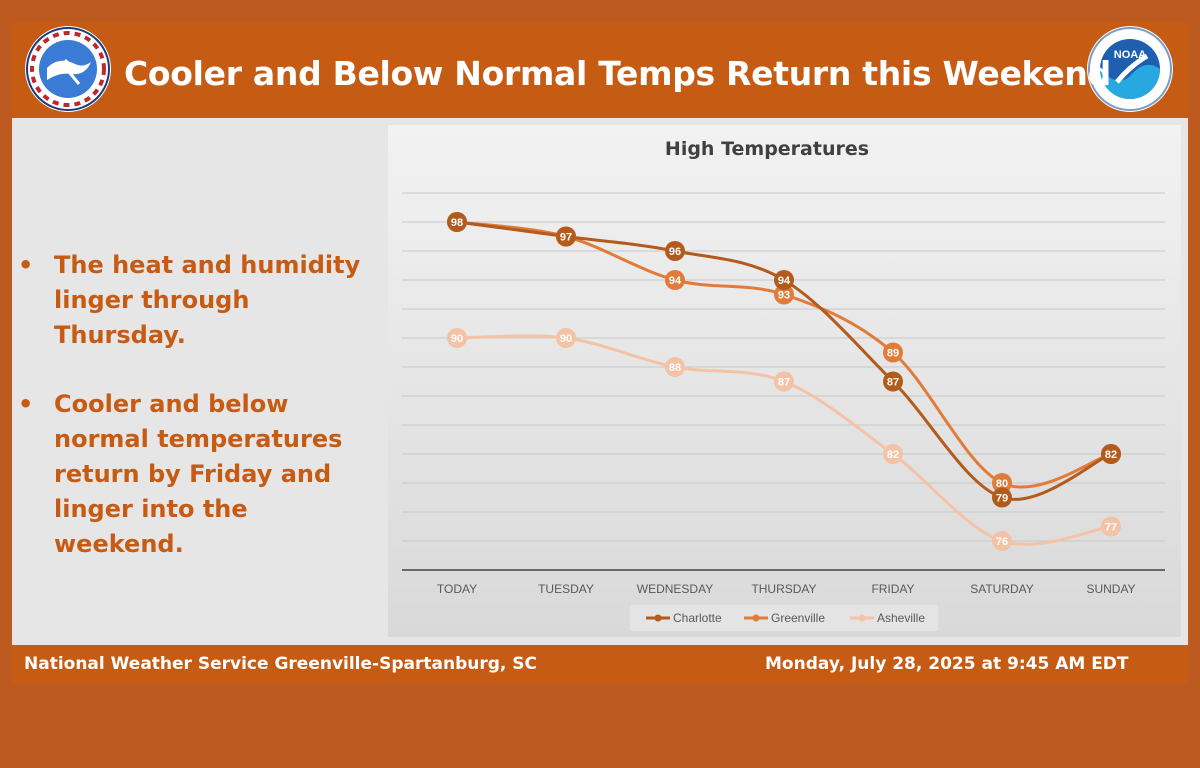 Image resolution: width=1200 pixels, height=768 pixels. I want to click on legend-label: Asheville, so click(901, 618).